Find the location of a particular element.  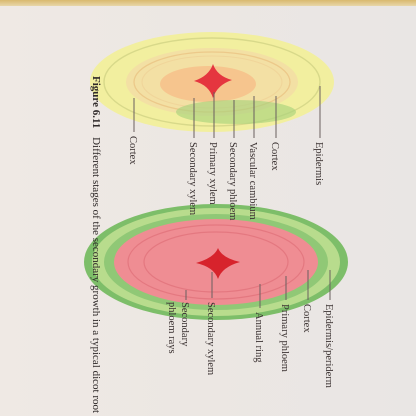

stage-1-green-tint is located at coordinates (236, 112).